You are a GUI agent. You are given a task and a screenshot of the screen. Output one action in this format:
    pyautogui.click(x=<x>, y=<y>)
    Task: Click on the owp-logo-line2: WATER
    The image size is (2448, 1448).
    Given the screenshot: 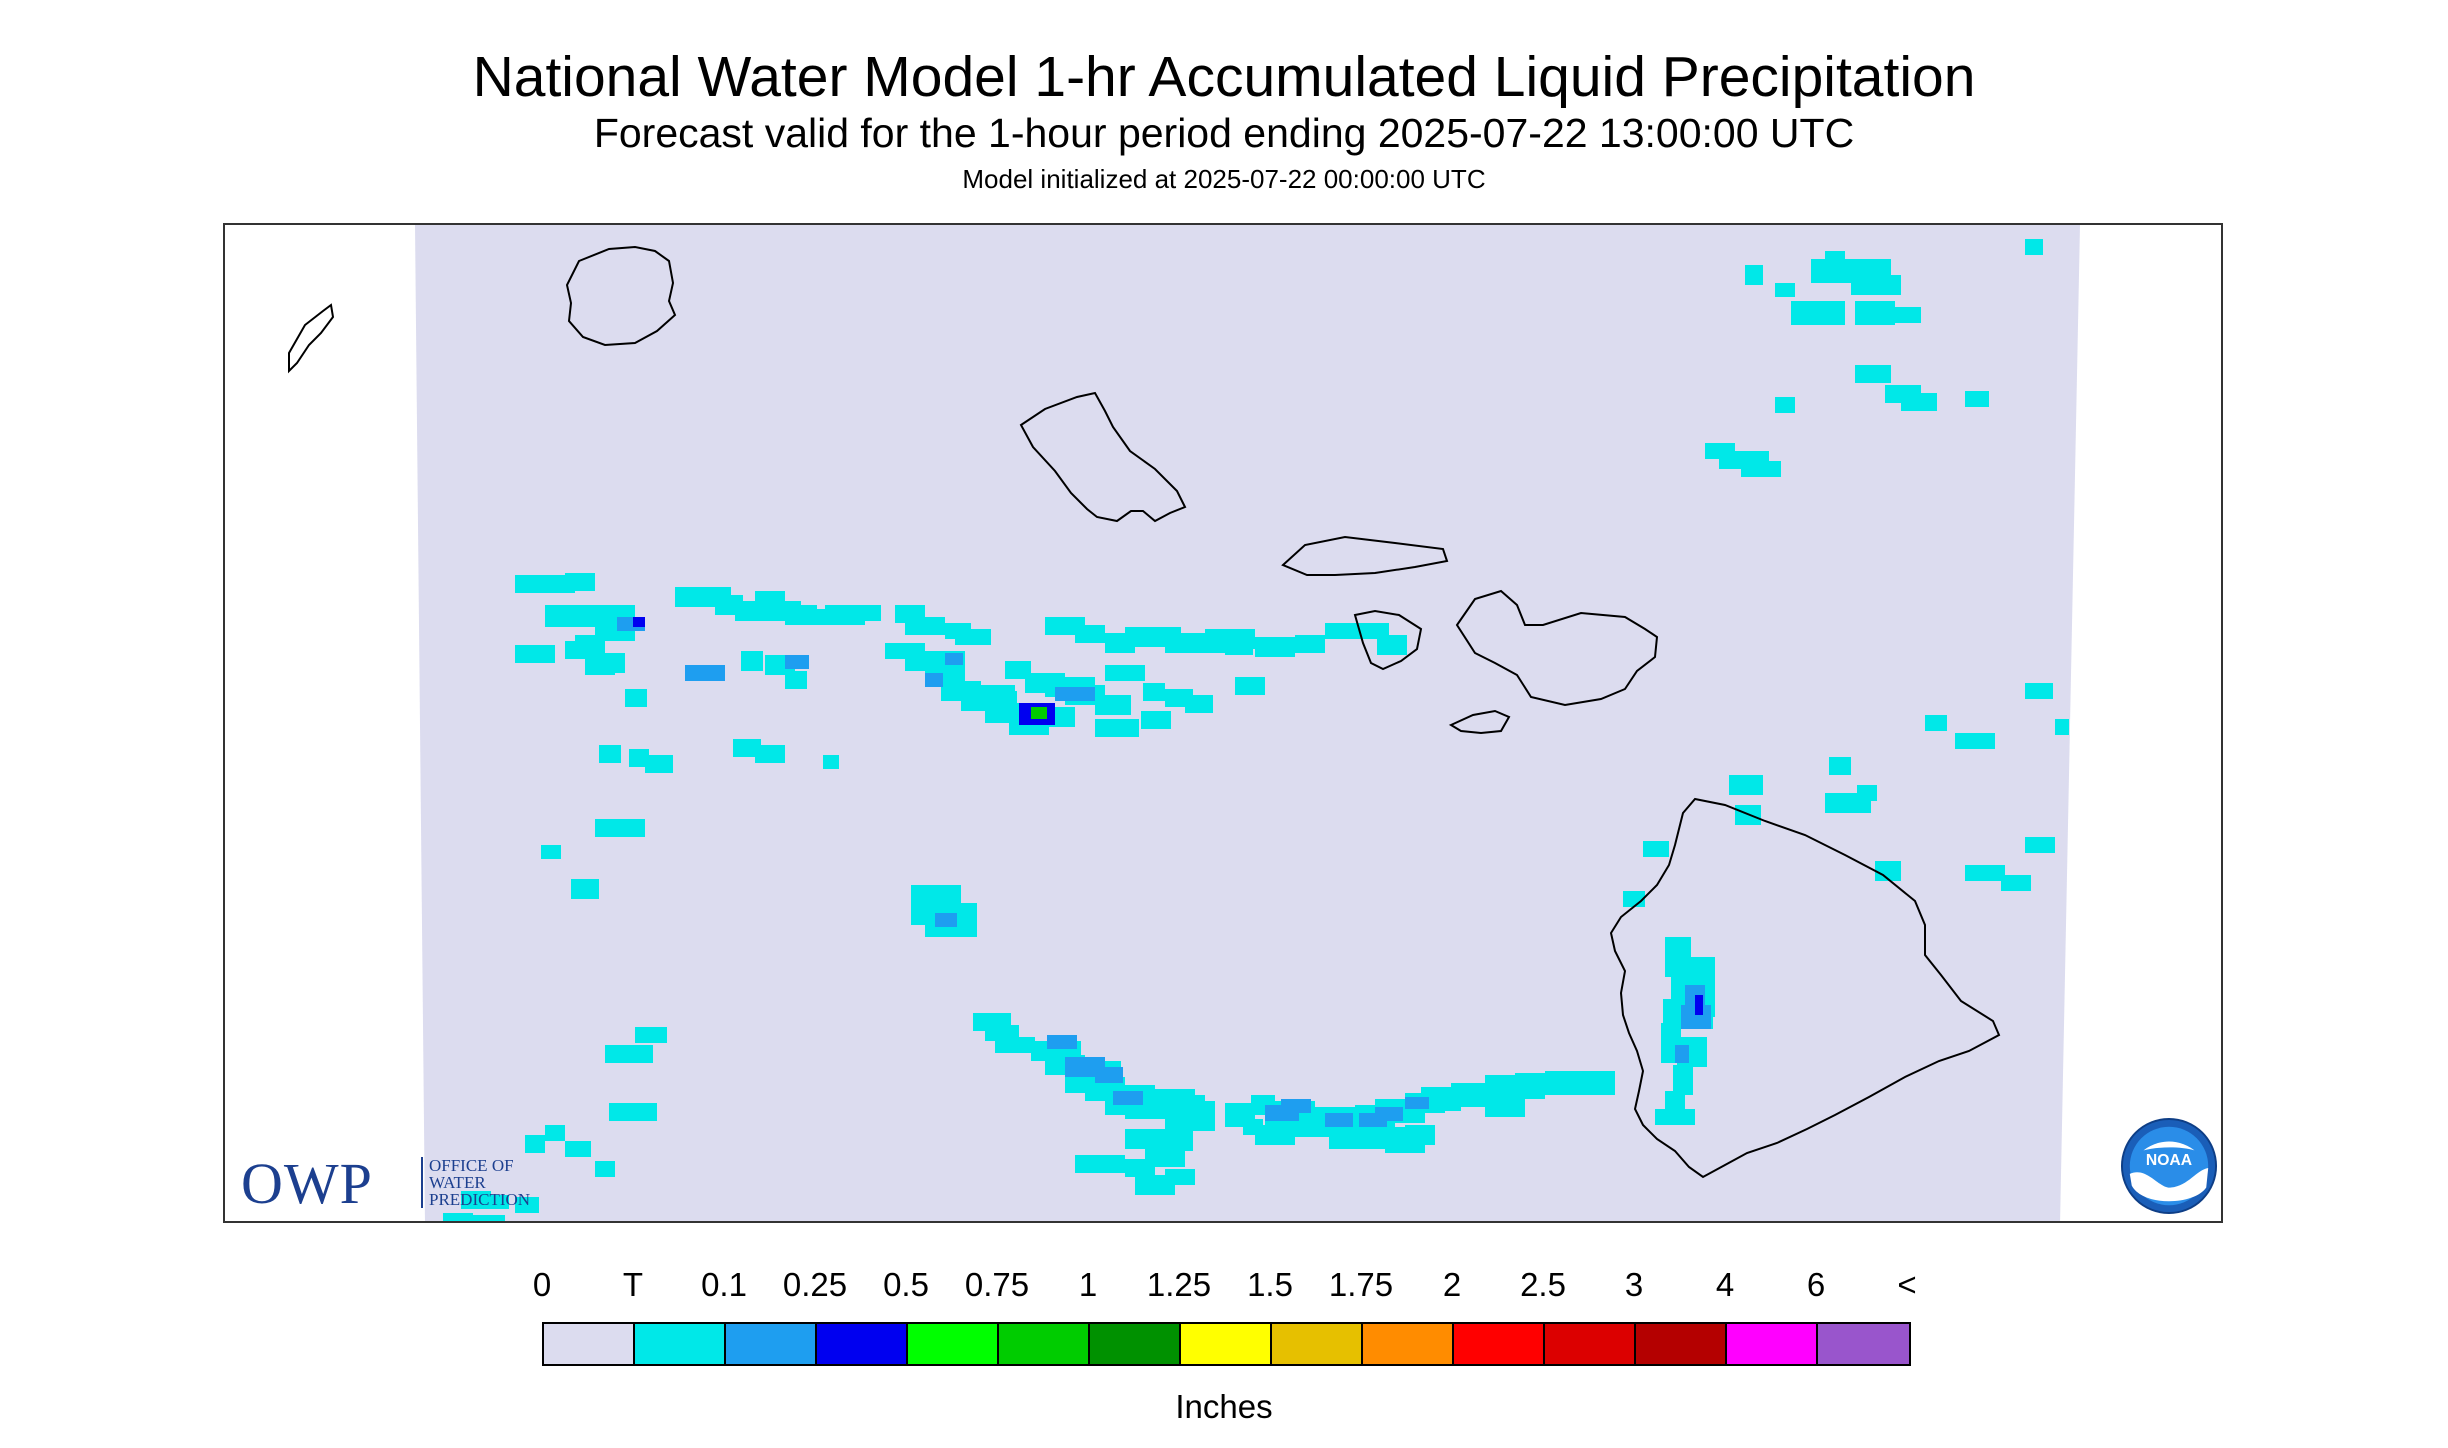 What is the action you would take?
    pyautogui.click(x=457, y=1182)
    